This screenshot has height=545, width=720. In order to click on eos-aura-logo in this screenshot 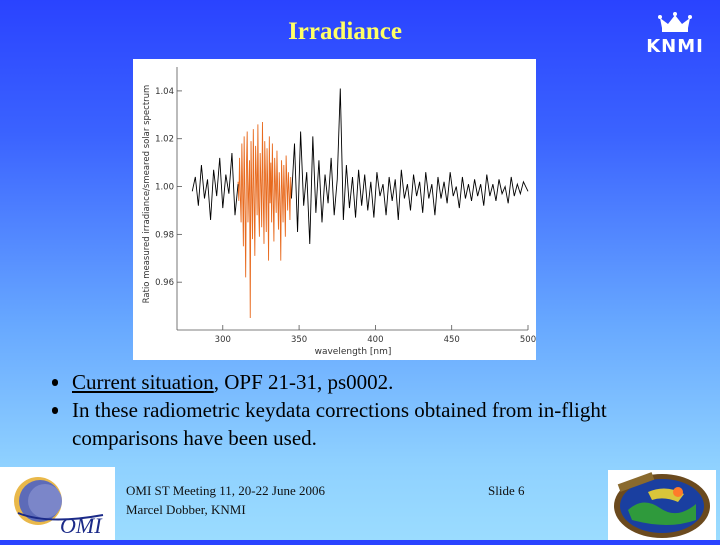, I will do `click(662, 505)`.